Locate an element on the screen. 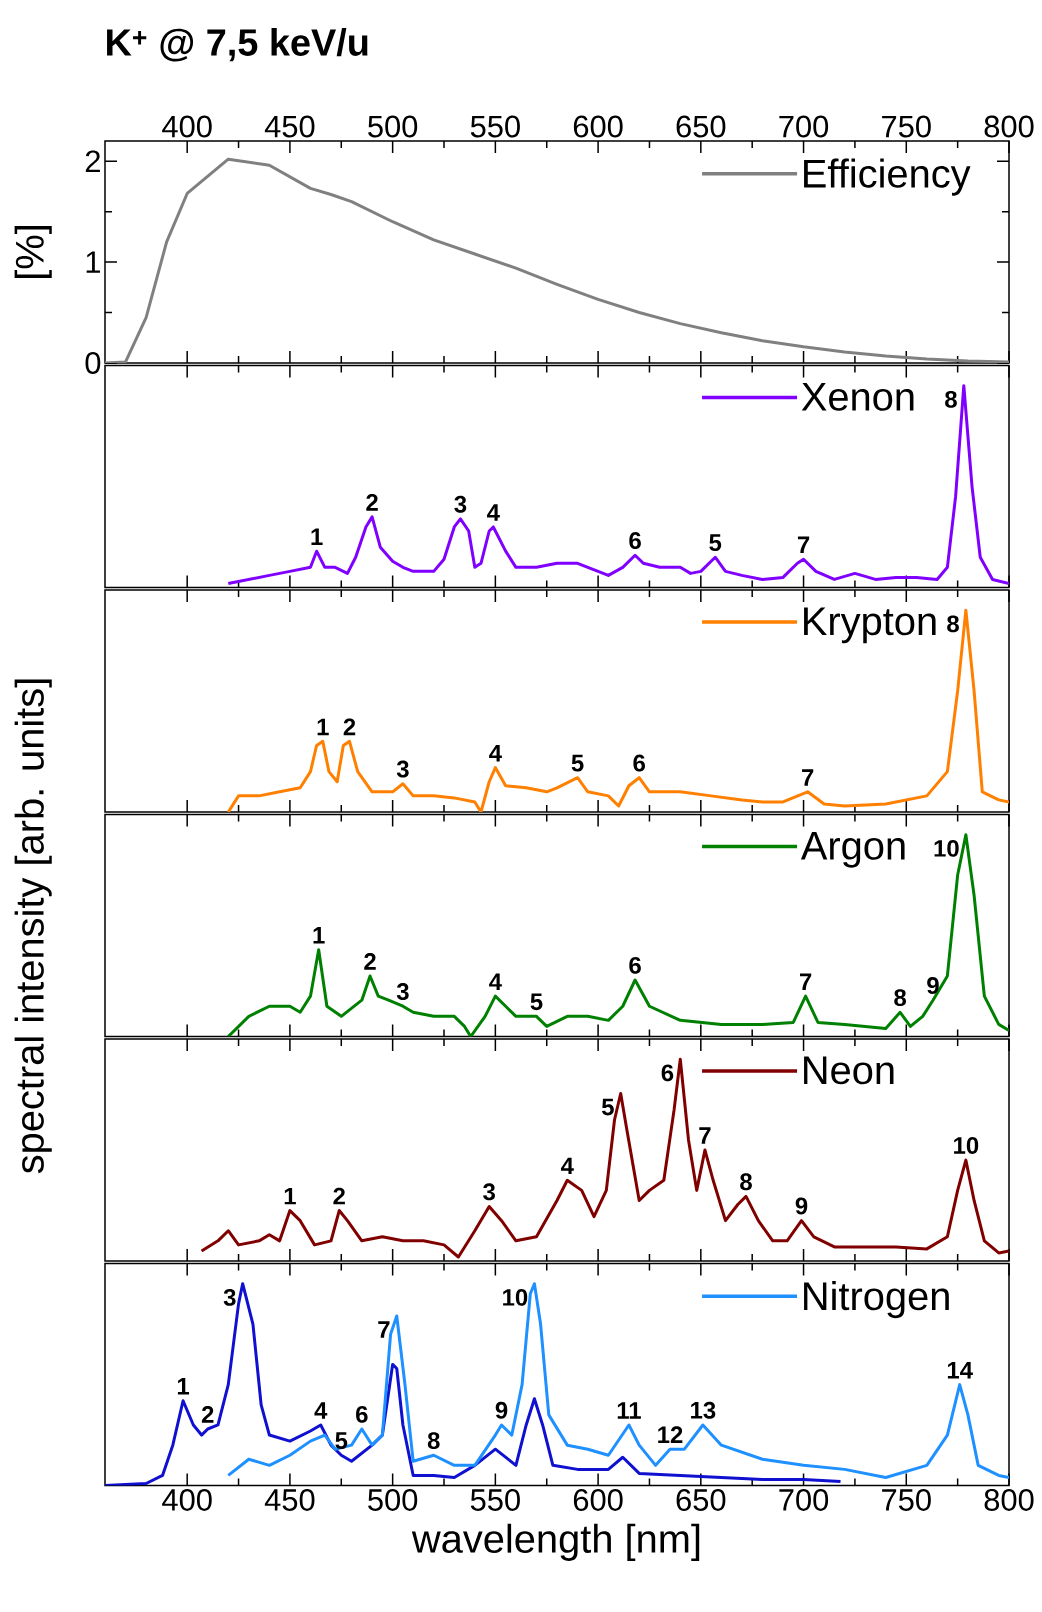  y-tick-label: 2 is located at coordinates (92, 161).